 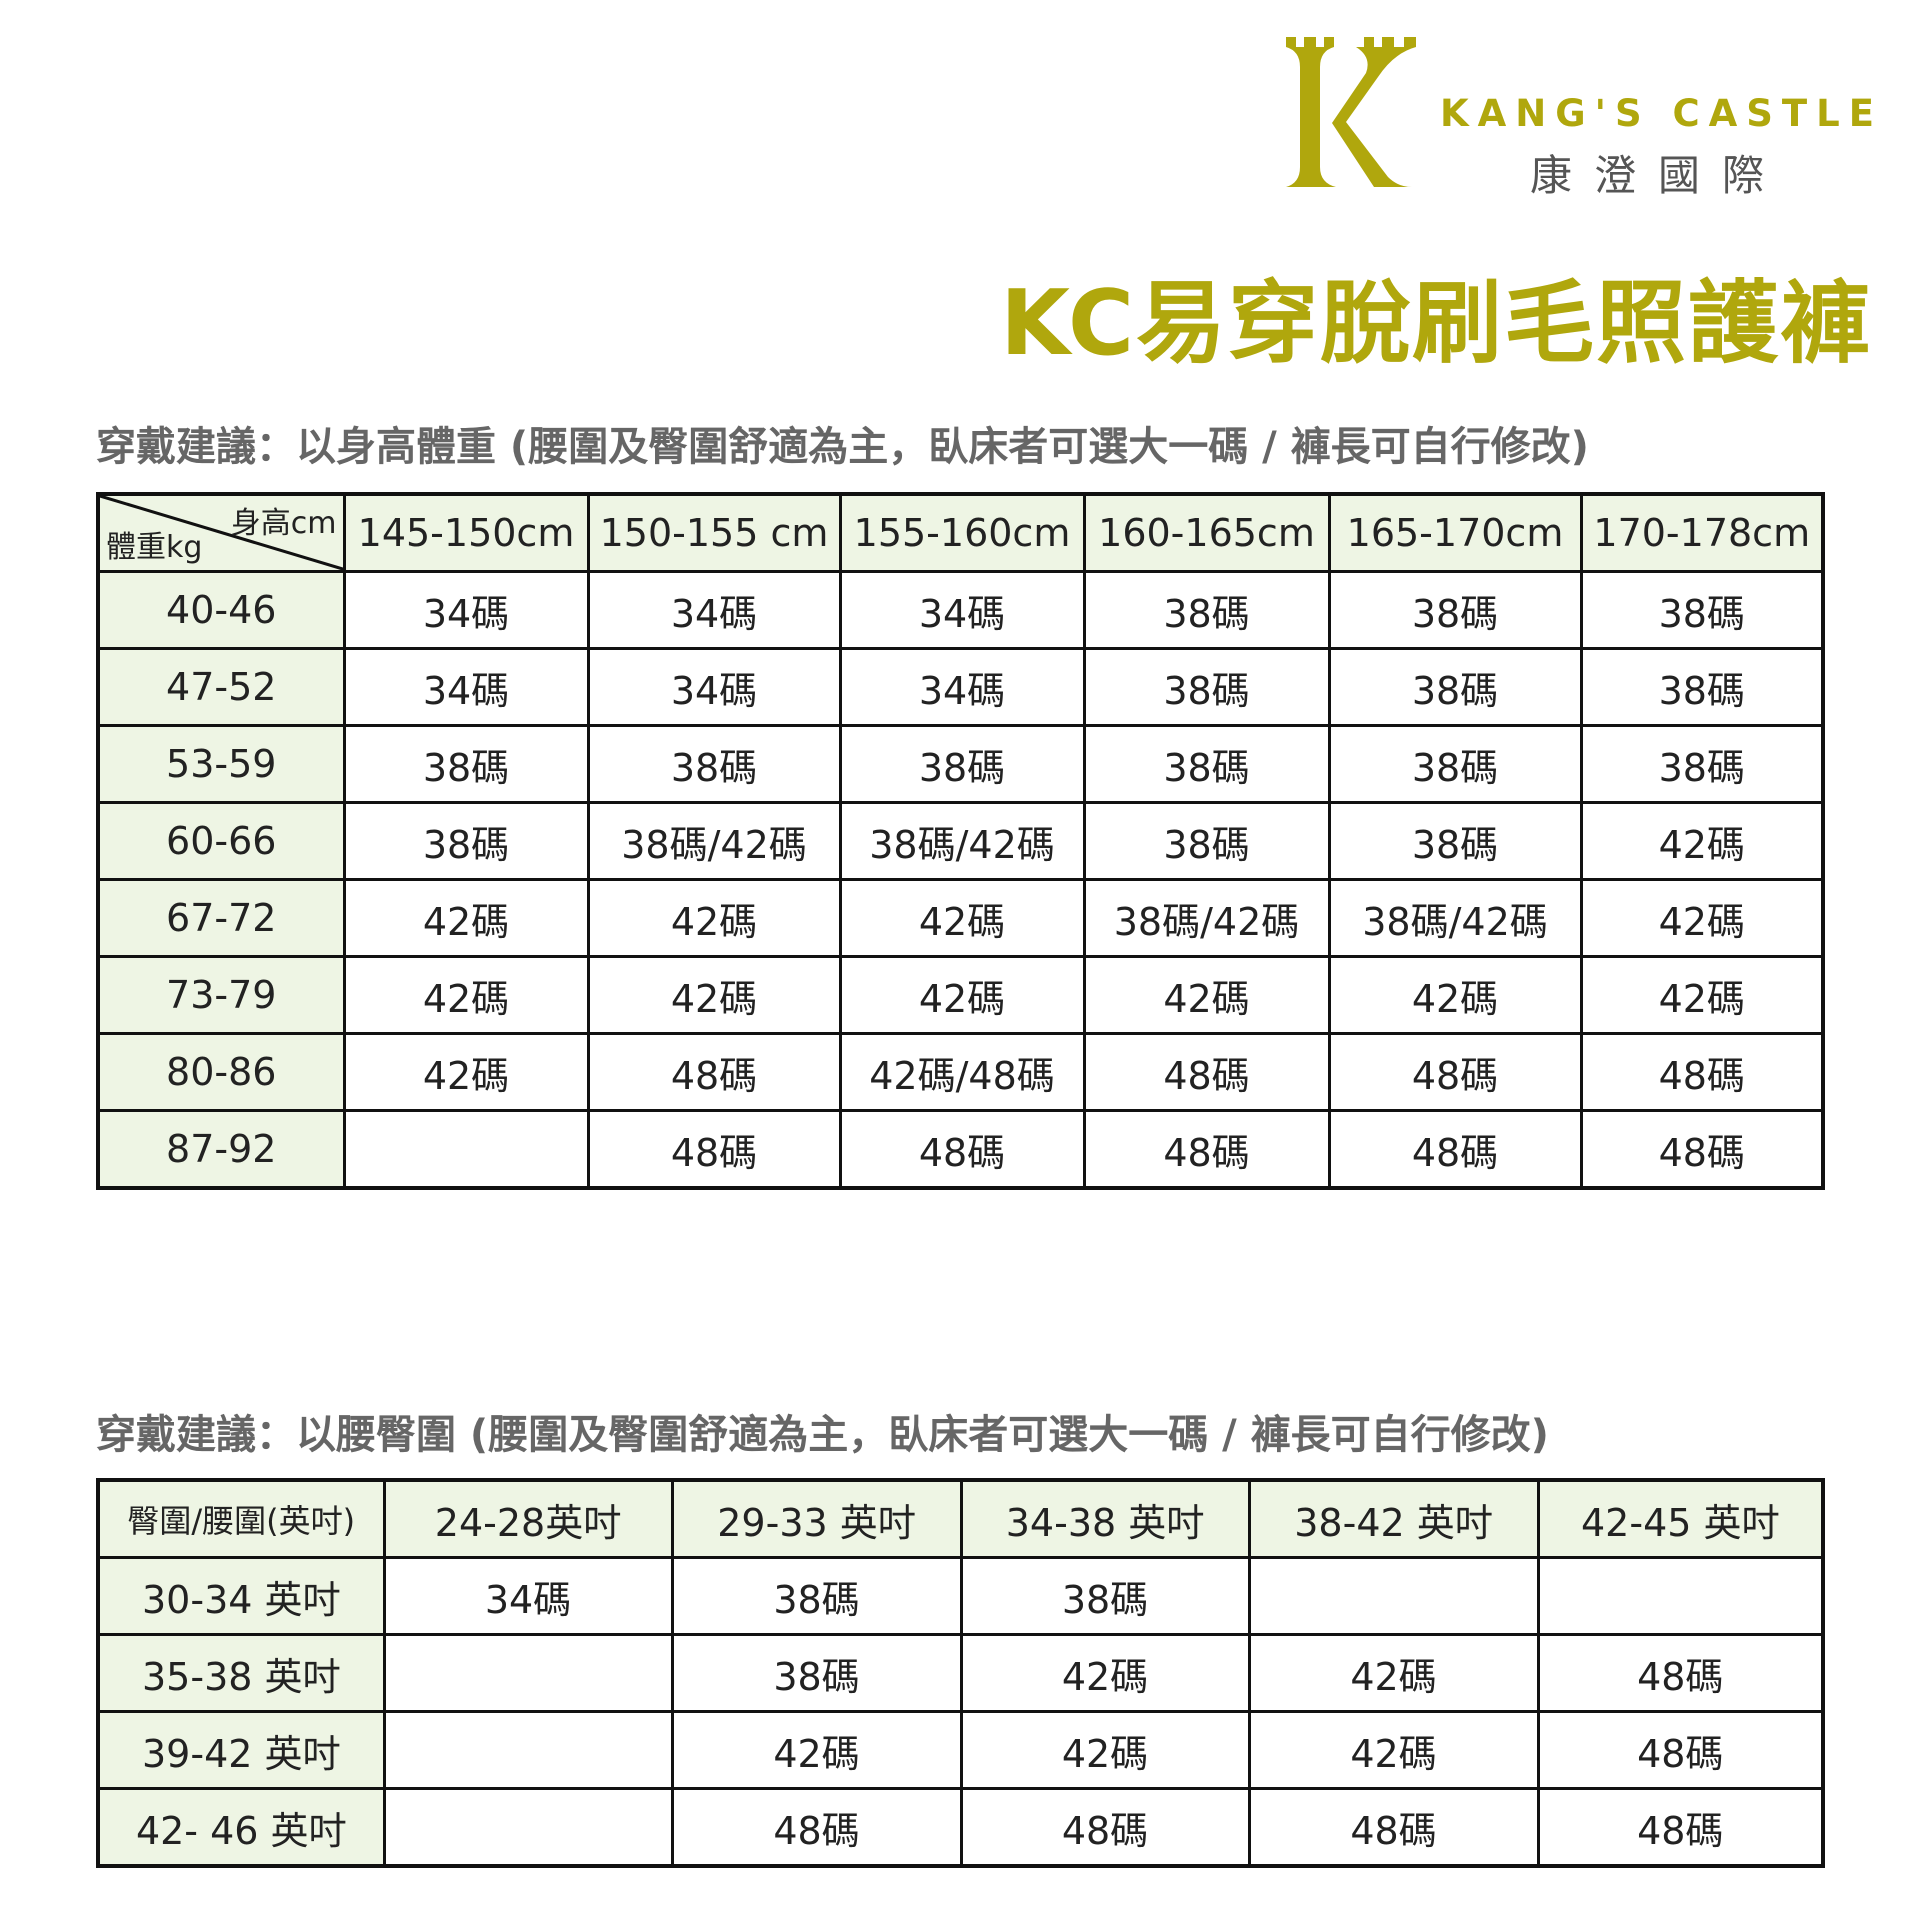 What do you see at coordinates (221, 1072) in the screenshot?
I see `row-header: 80-86` at bounding box center [221, 1072].